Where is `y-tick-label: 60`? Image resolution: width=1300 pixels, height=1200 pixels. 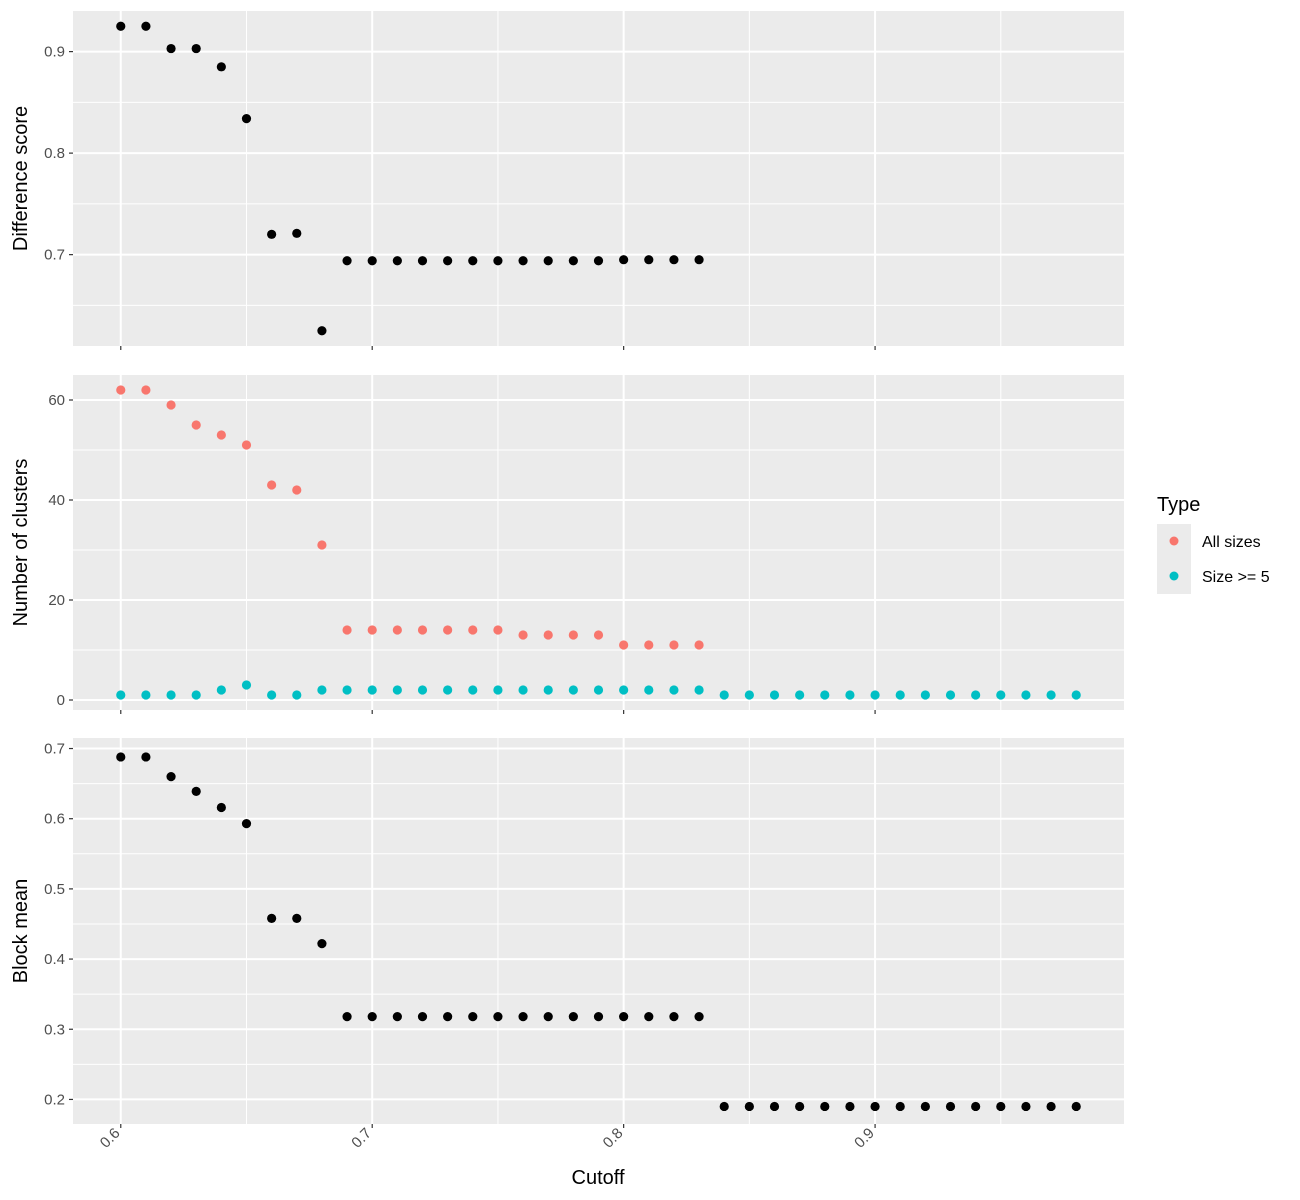 y-tick-label: 60 is located at coordinates (56, 400).